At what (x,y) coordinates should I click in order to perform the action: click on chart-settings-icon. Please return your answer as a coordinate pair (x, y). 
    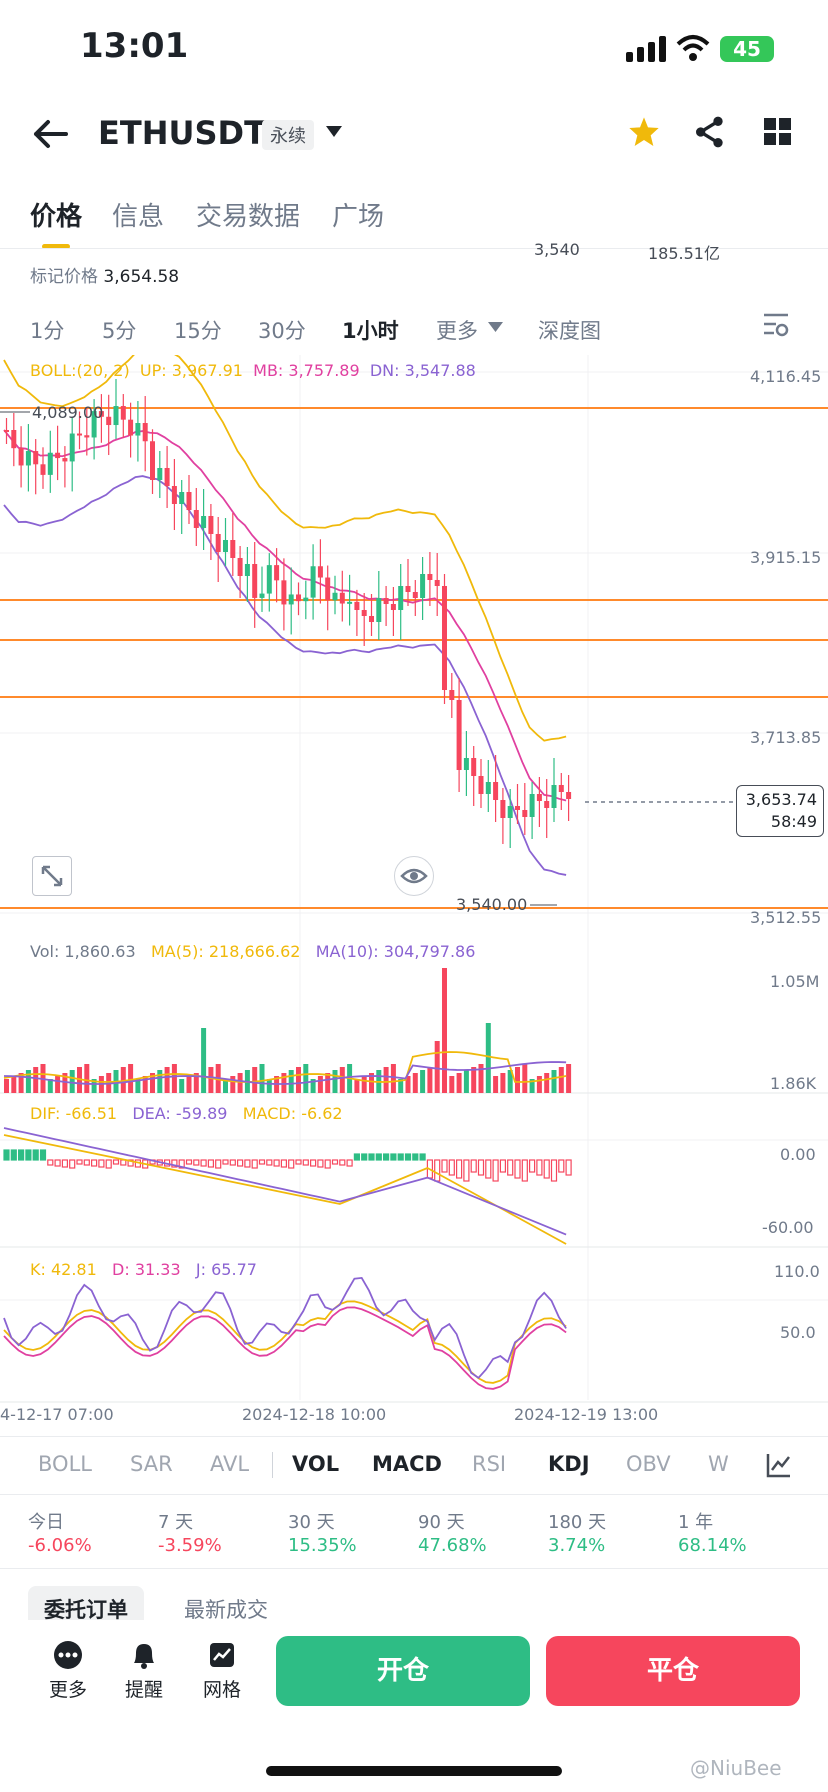
    Looking at the image, I should click on (776, 325).